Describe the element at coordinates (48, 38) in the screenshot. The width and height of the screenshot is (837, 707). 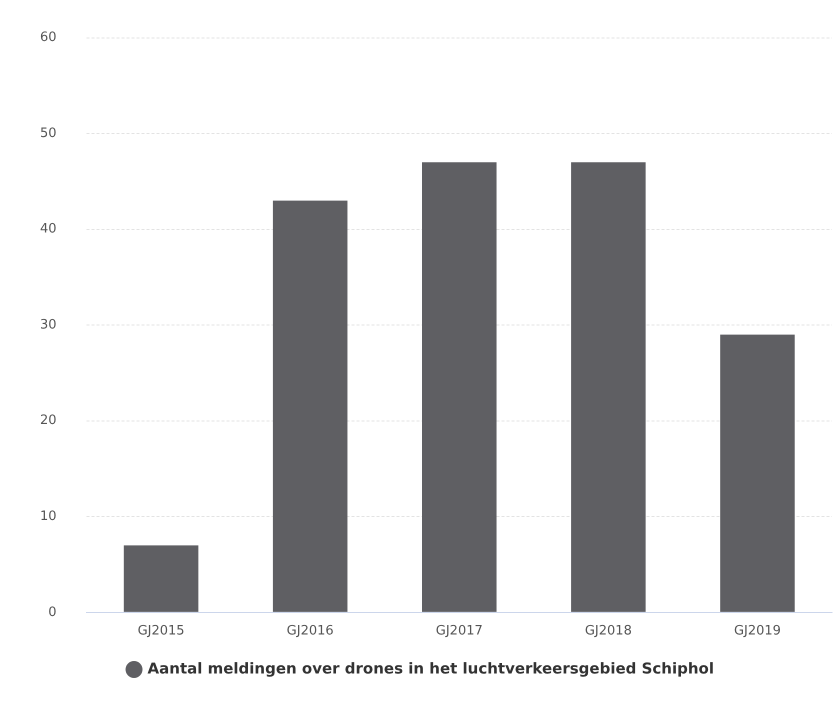
I see `y-tick-label: 60` at that location.